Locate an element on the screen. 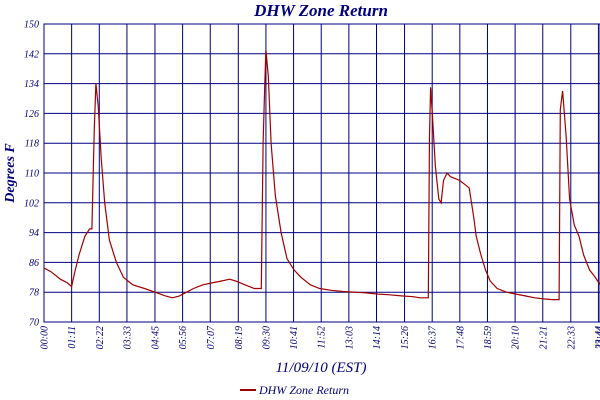  x-tick-label: 07:07 is located at coordinates (211, 337).